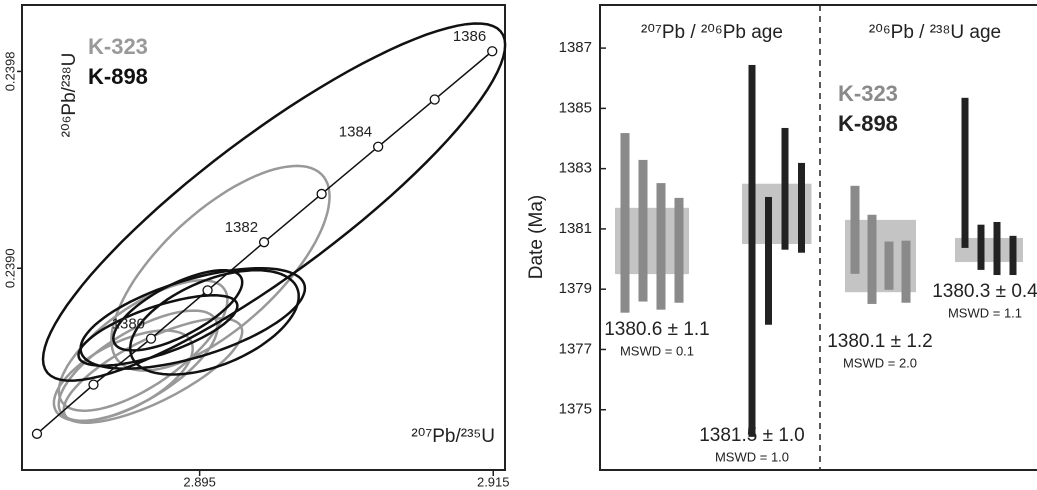 The height and width of the screenshot is (490, 1037). I want to click on y-tick-label: 0.2390, so click(9, 268).